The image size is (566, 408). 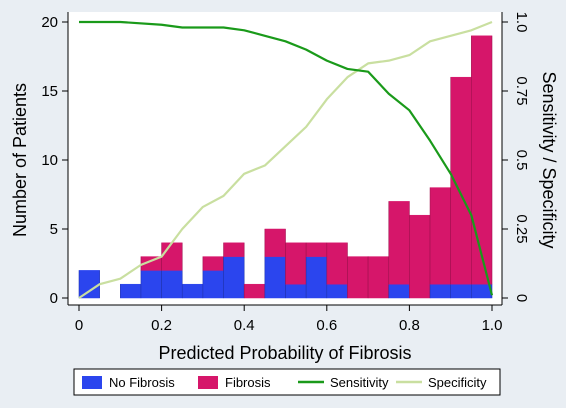 What do you see at coordinates (521, 228) in the screenshot?
I see `y2-tick-label: 0.25` at bounding box center [521, 228].